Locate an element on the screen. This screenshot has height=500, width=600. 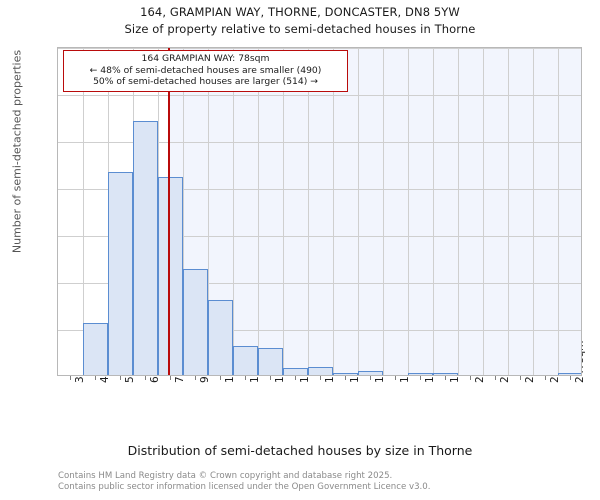
gridline-v-226sqm is located at coordinates (508, 211).